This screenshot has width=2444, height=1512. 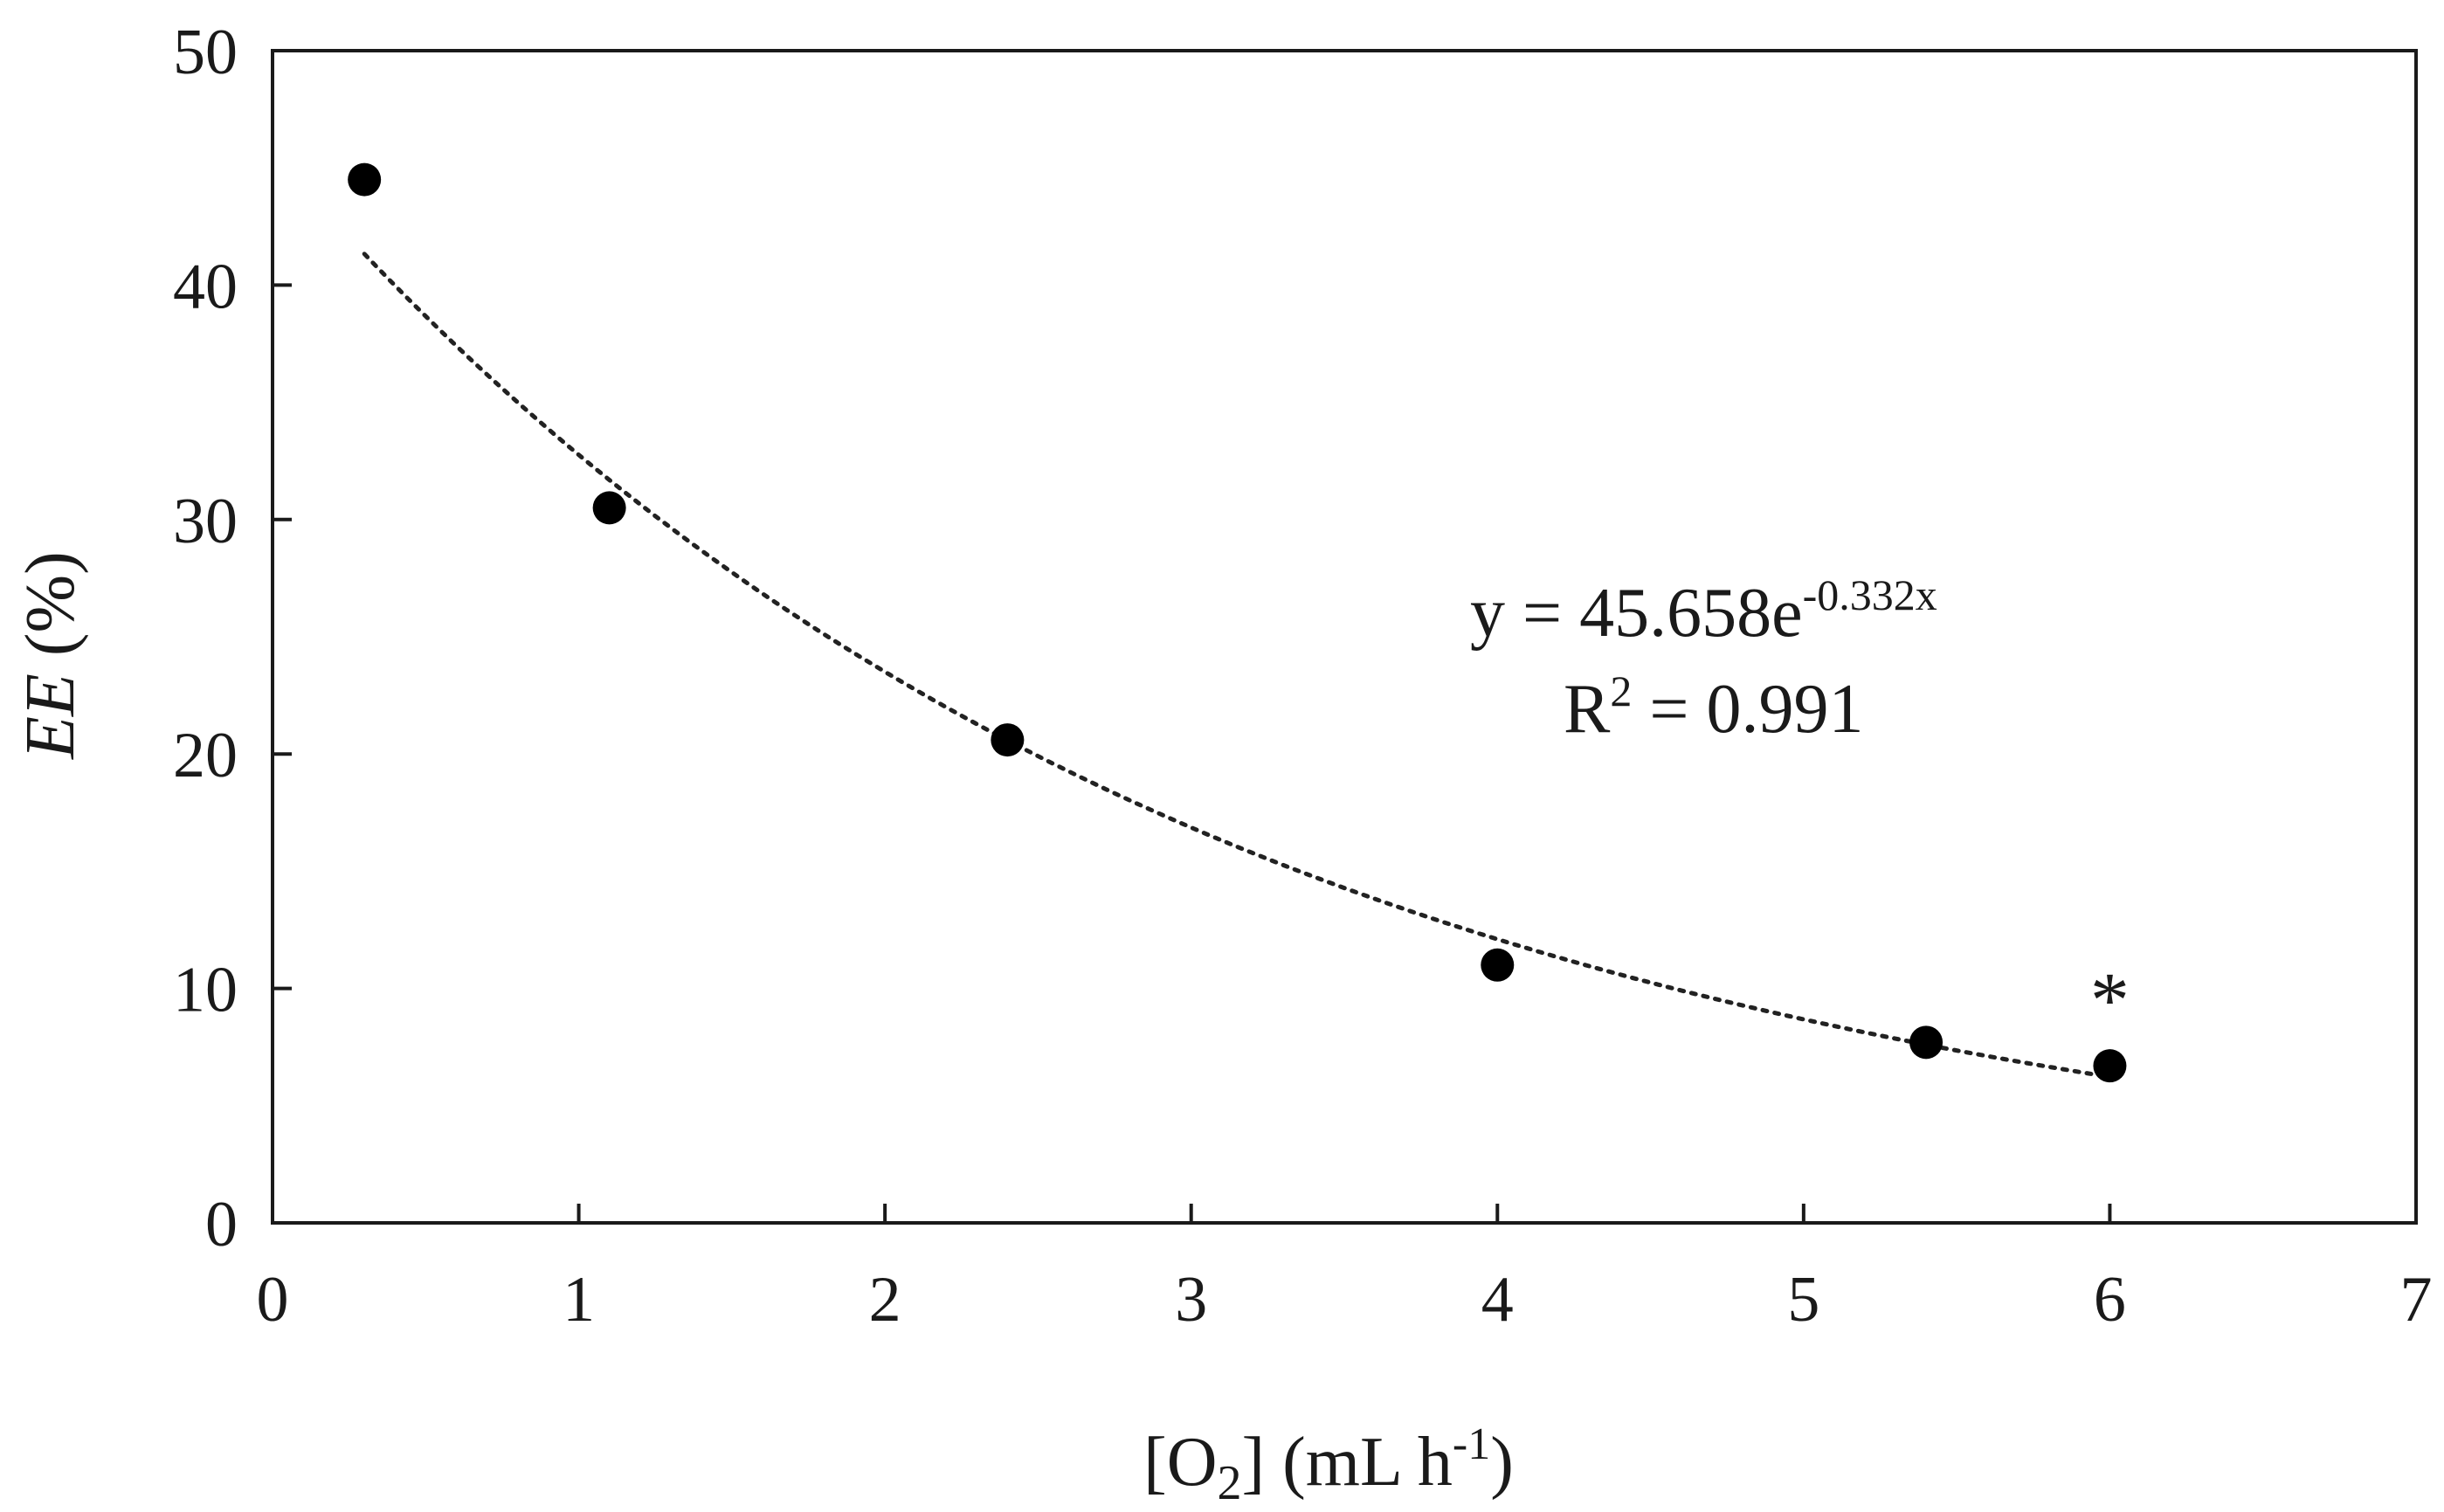 I want to click on x-axis-title: [O2] (mL h-1), so click(x=1328, y=1464).